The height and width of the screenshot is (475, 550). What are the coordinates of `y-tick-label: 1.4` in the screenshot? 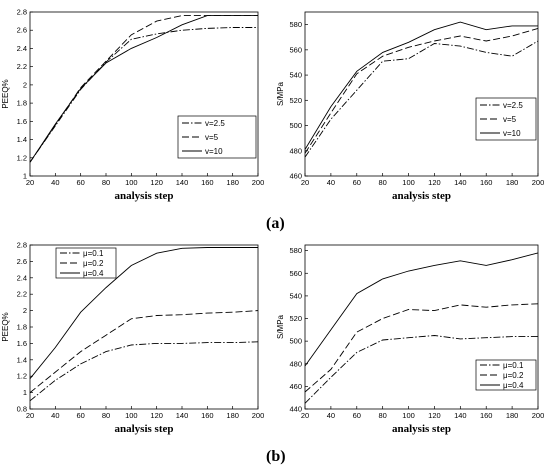 It's located at (22, 359).